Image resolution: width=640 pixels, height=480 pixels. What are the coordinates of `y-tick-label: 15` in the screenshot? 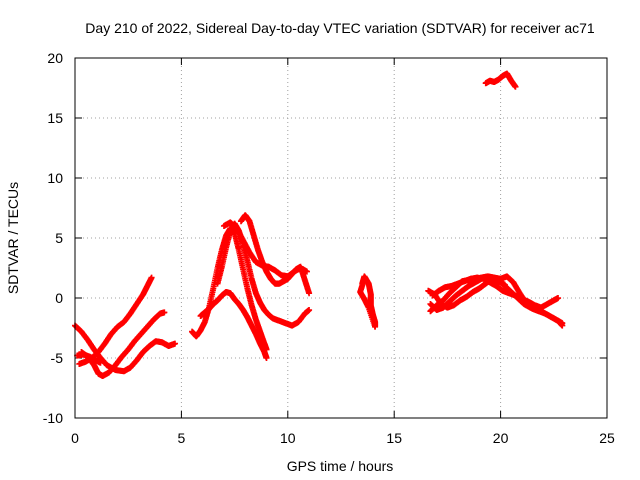 It's located at (55, 118).